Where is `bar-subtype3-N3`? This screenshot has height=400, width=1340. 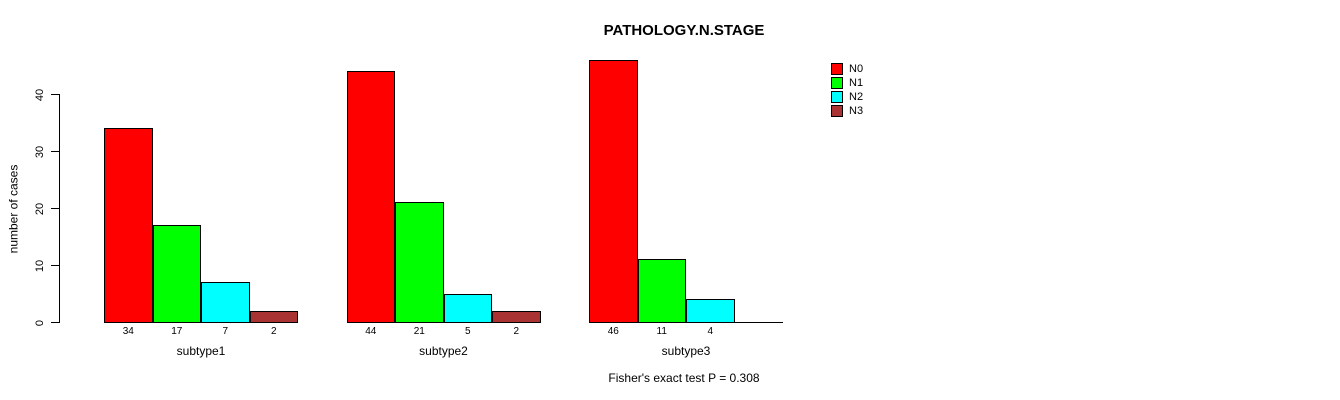
bar-subtype3-N3 is located at coordinates (758, 322).